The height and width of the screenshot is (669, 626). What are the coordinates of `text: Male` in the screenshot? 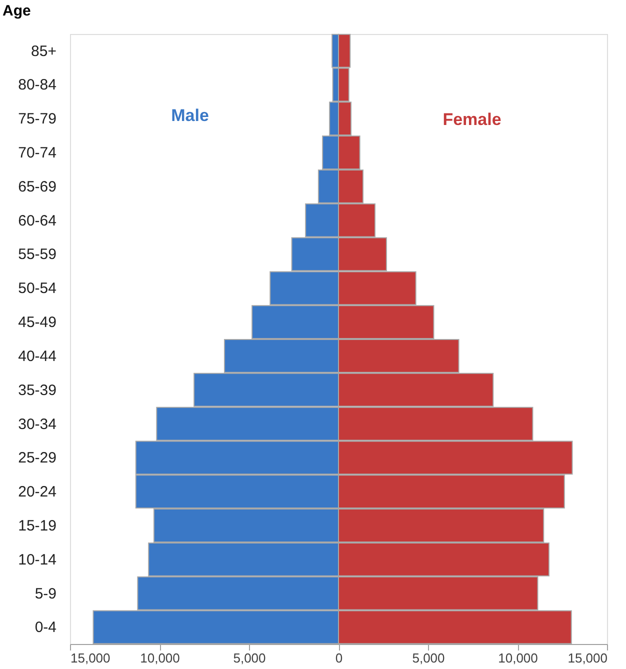 It's located at (190, 115).